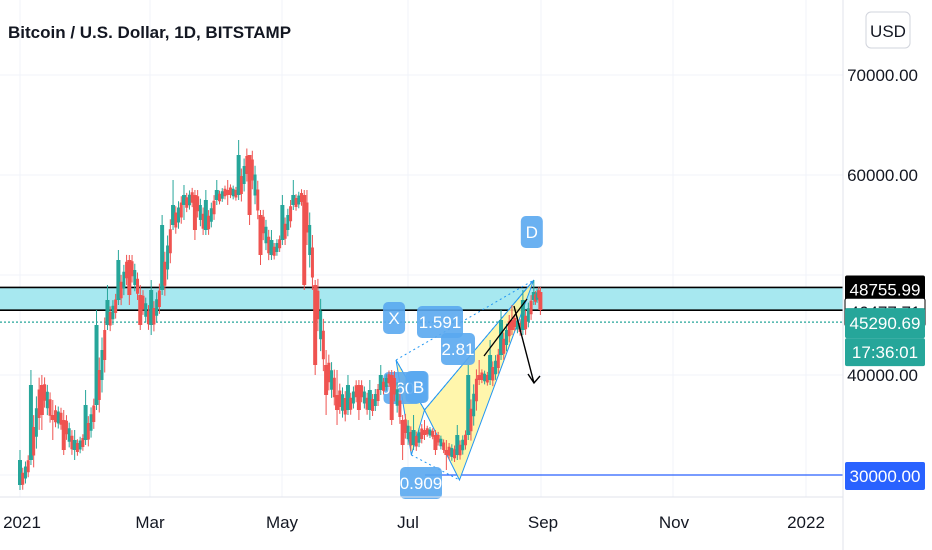 This screenshot has height=550, width=932. I want to click on countdown-tag: 17:36:01, so click(885, 352).